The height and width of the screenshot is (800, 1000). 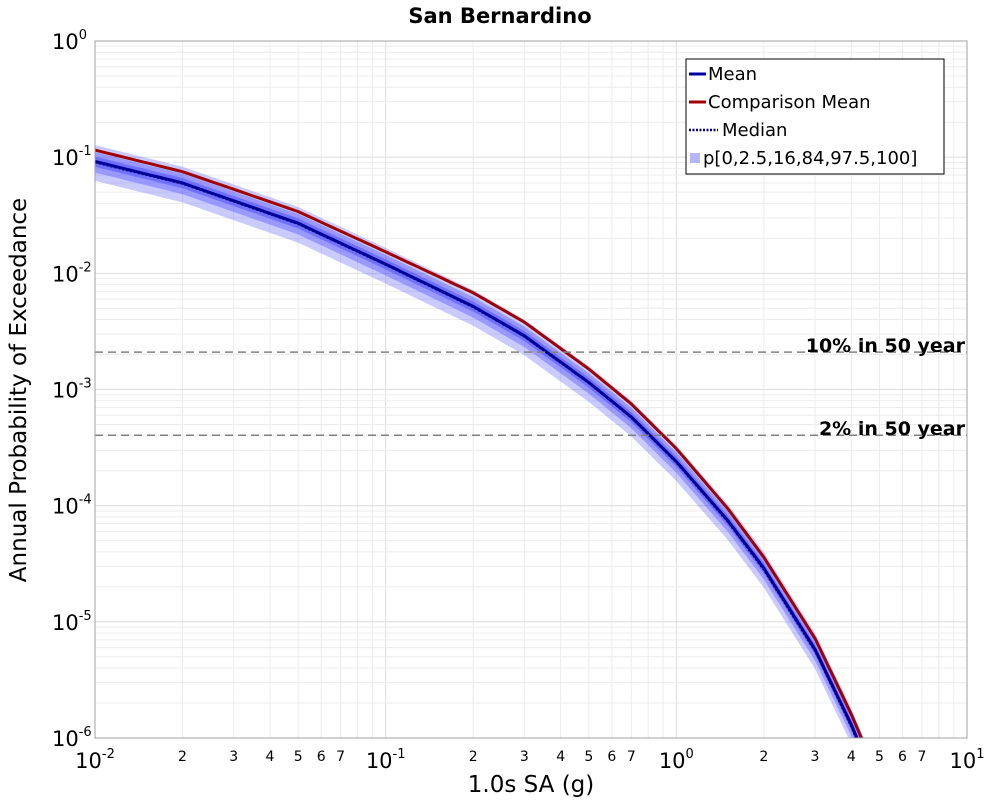 I want to click on y-major-tick-label: 10⁻⁴, so click(x=72, y=506).